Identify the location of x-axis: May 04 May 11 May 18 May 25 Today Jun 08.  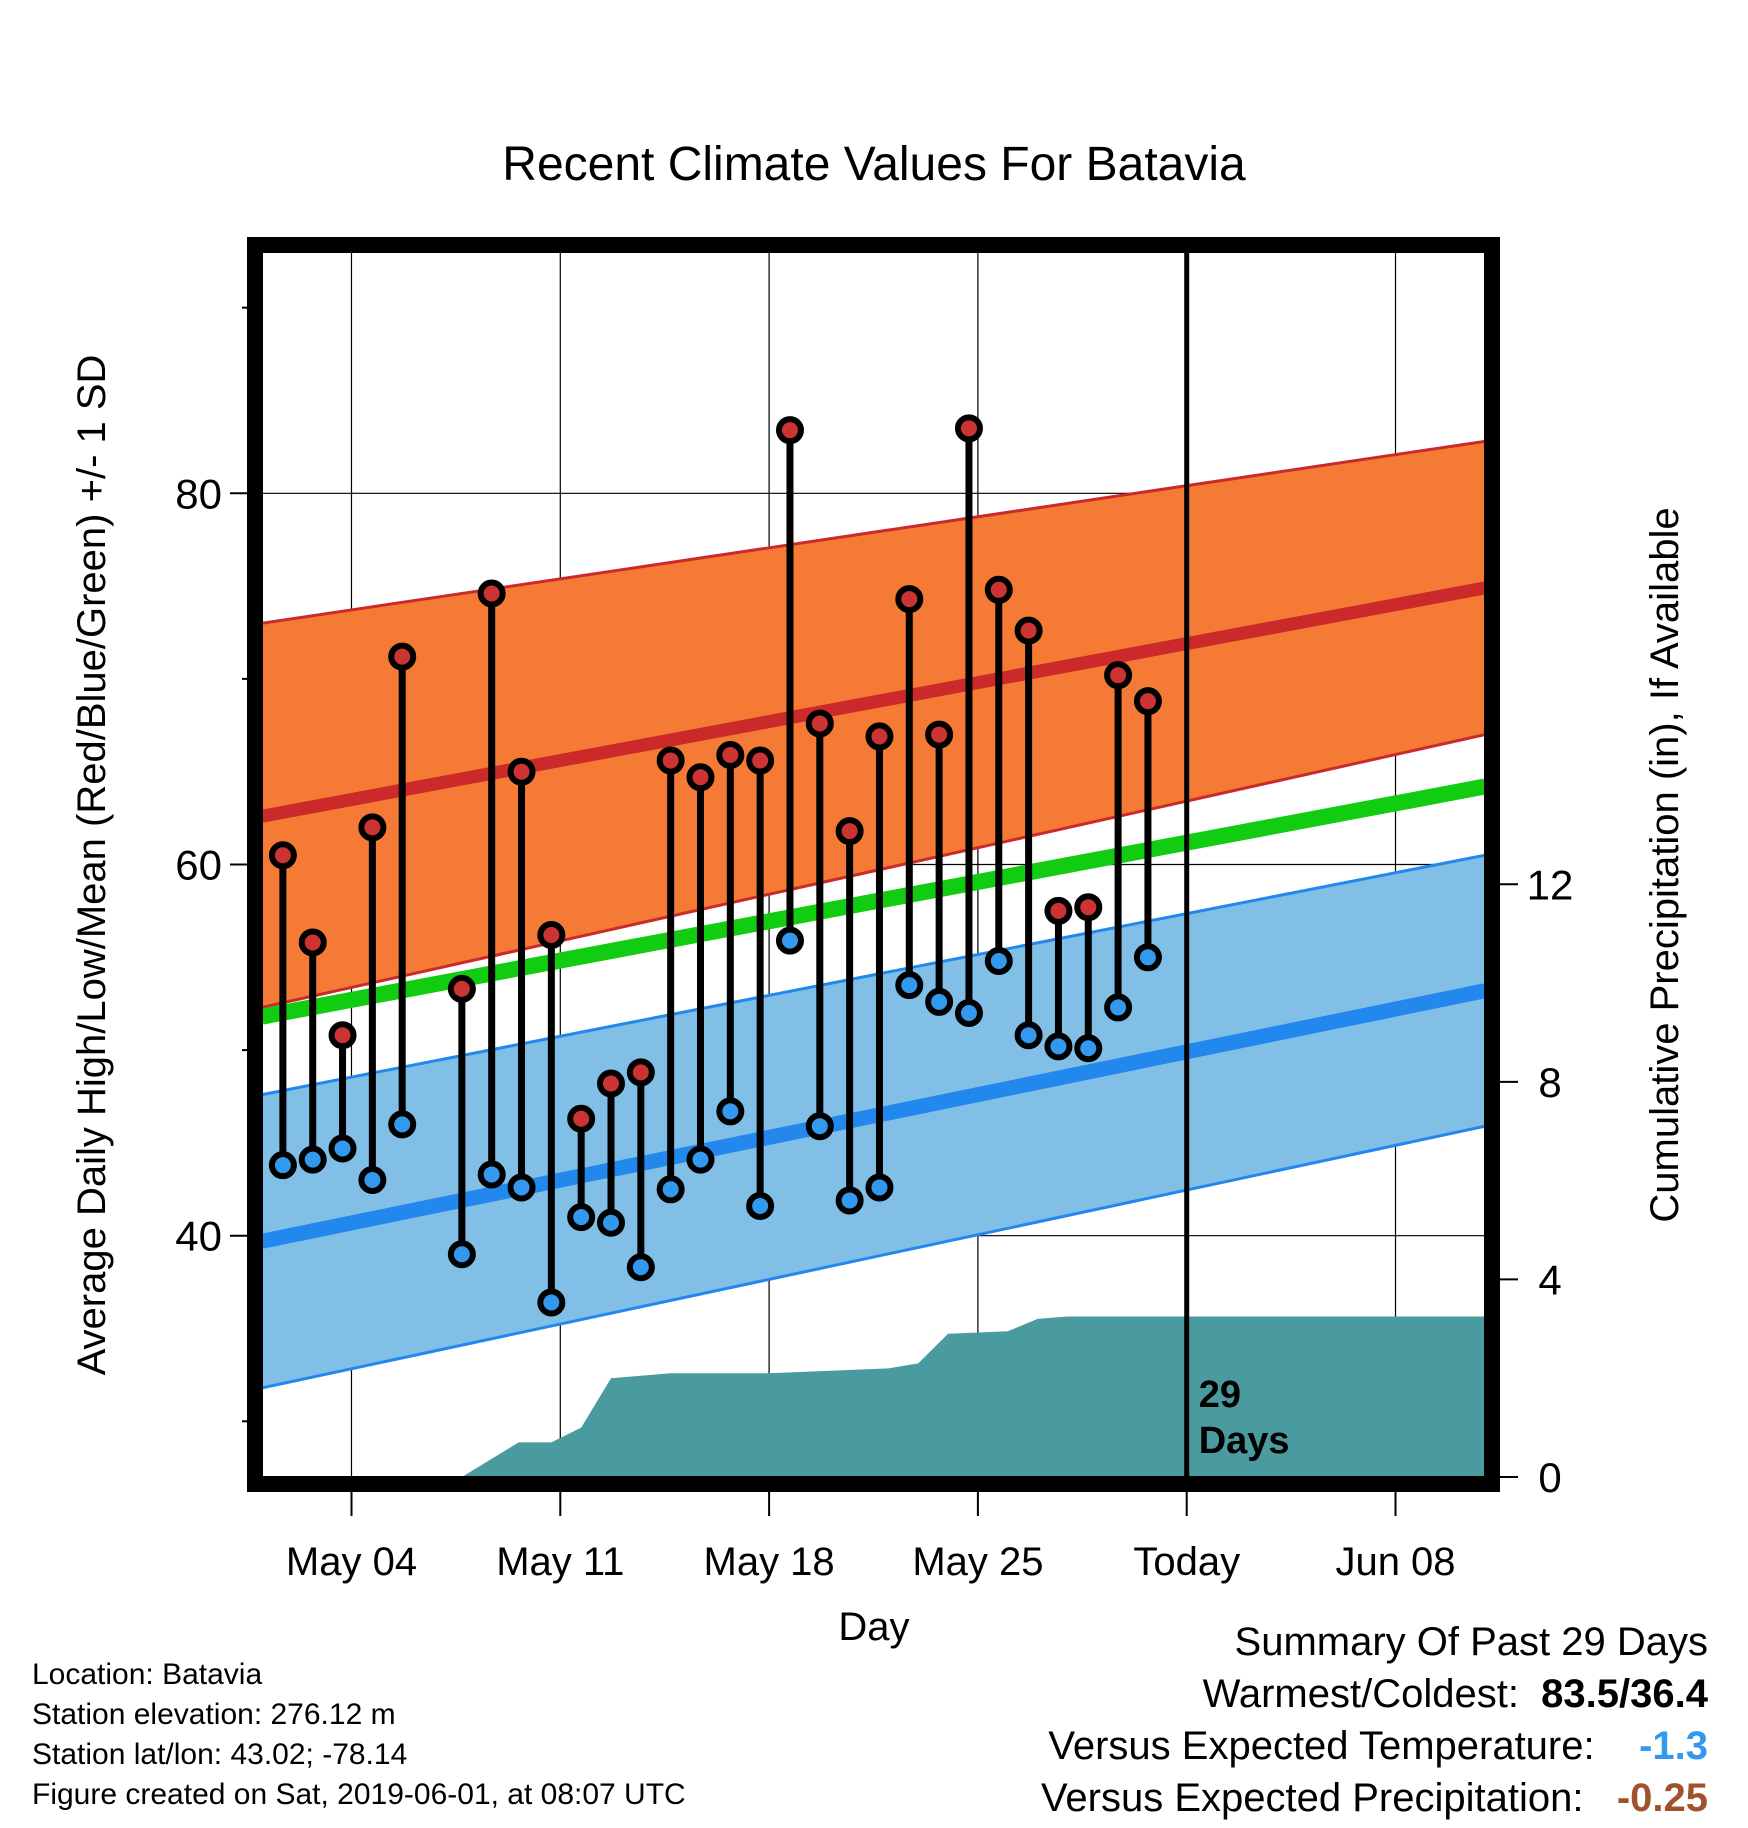
(871, 1538).